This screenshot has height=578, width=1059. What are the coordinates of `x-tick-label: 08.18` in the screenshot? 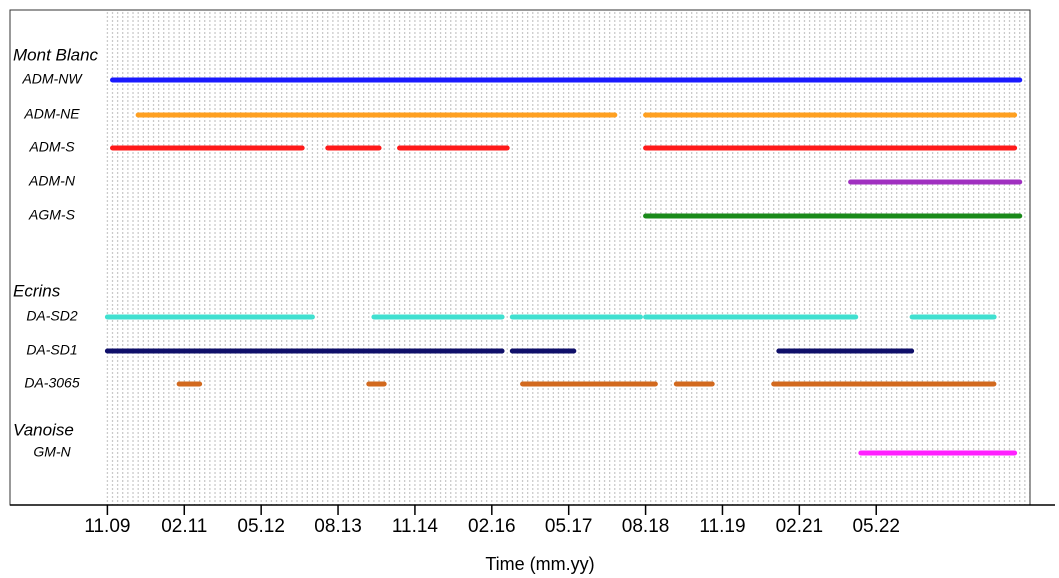 It's located at (646, 526).